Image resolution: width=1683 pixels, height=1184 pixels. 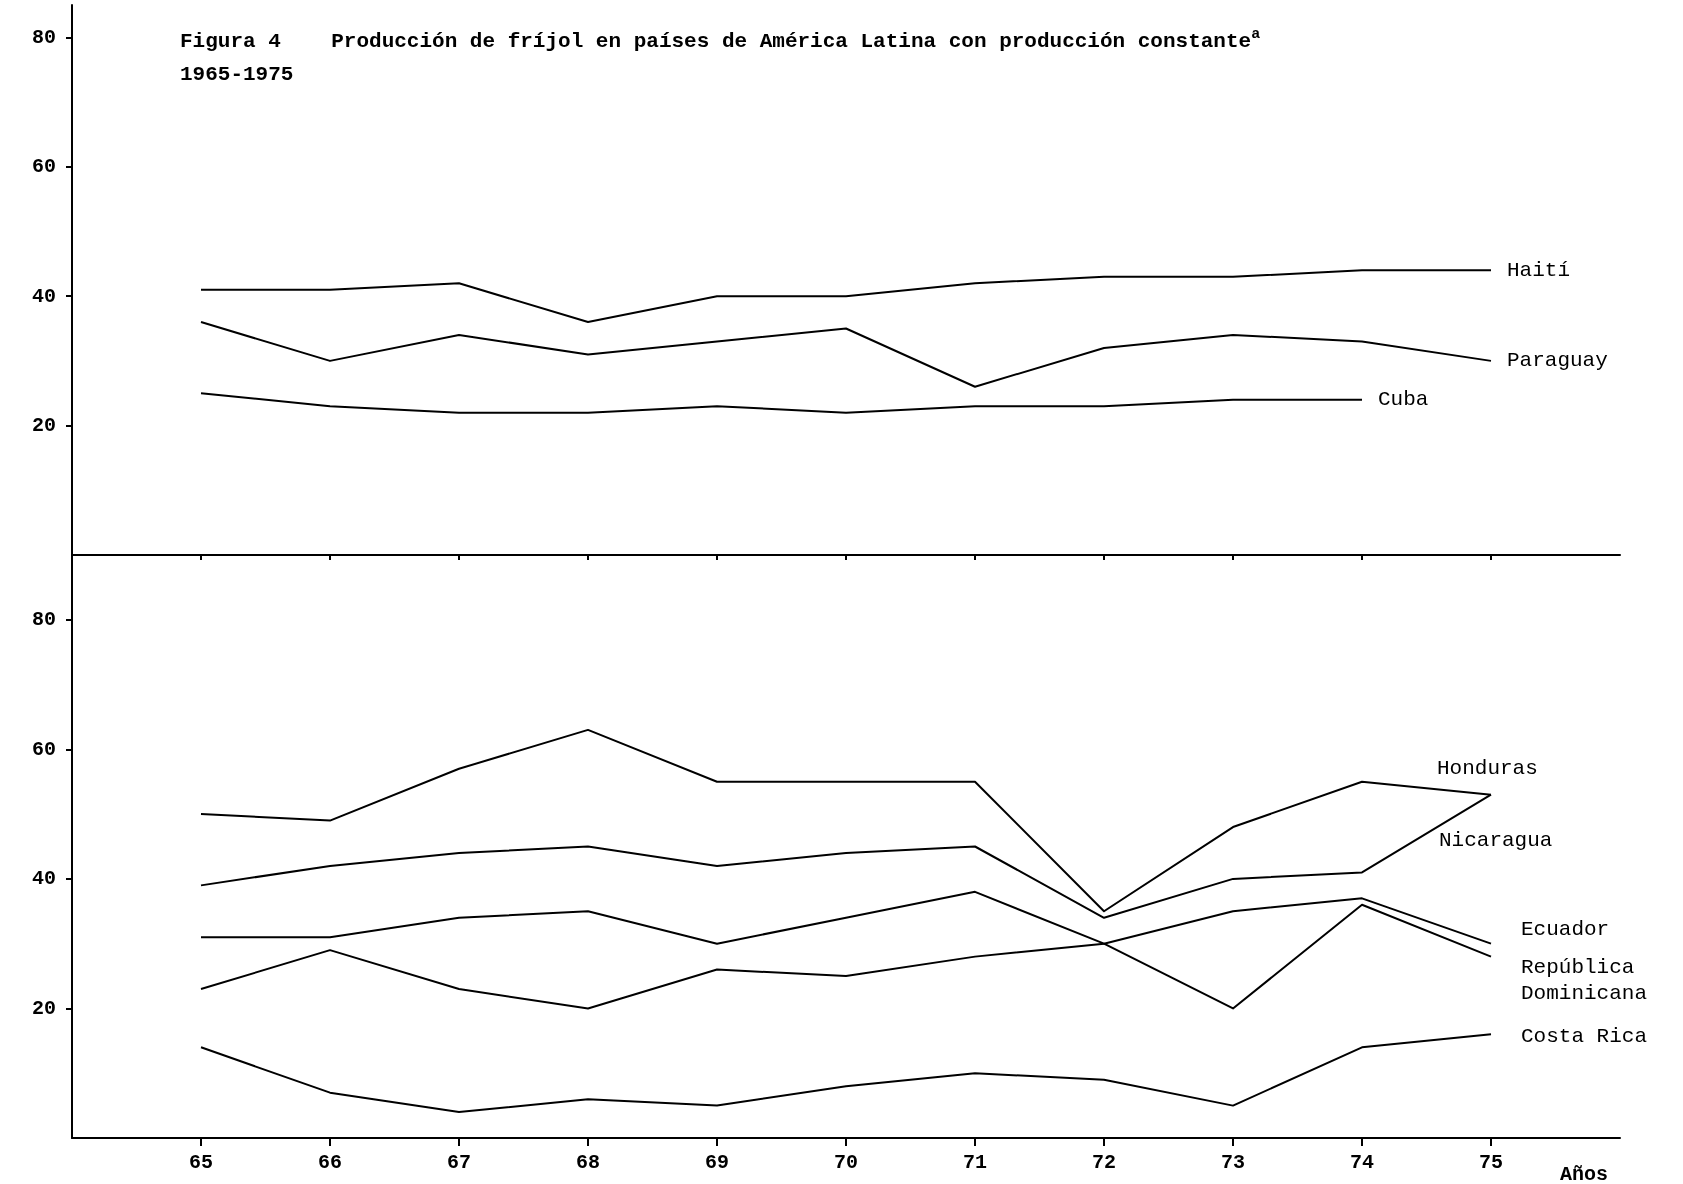 What do you see at coordinates (201, 1162) in the screenshot?
I see `x-tick-label: 65` at bounding box center [201, 1162].